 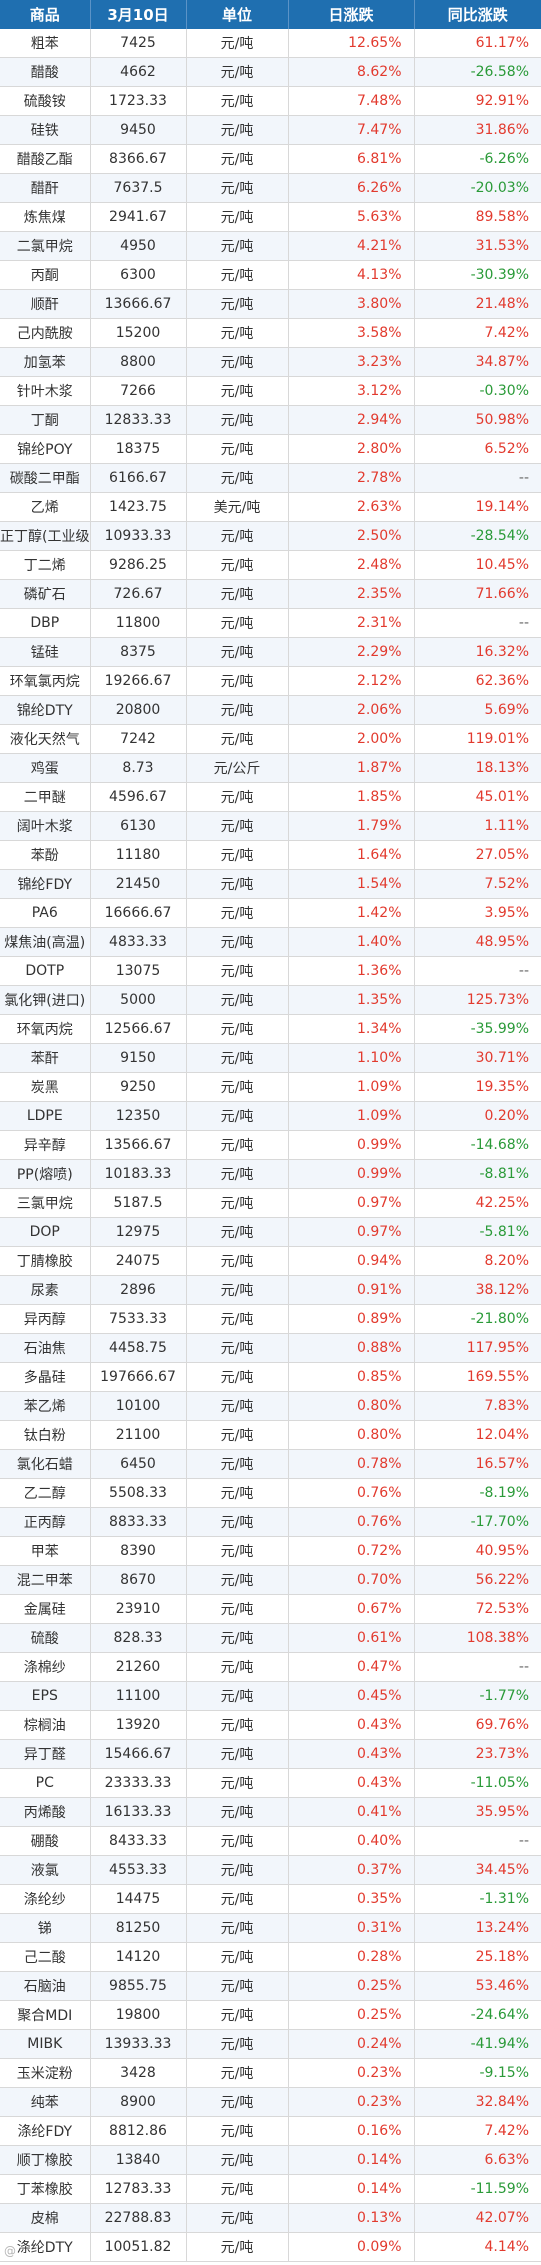 I want to click on daily-change: 0.89%, so click(x=351, y=1319).